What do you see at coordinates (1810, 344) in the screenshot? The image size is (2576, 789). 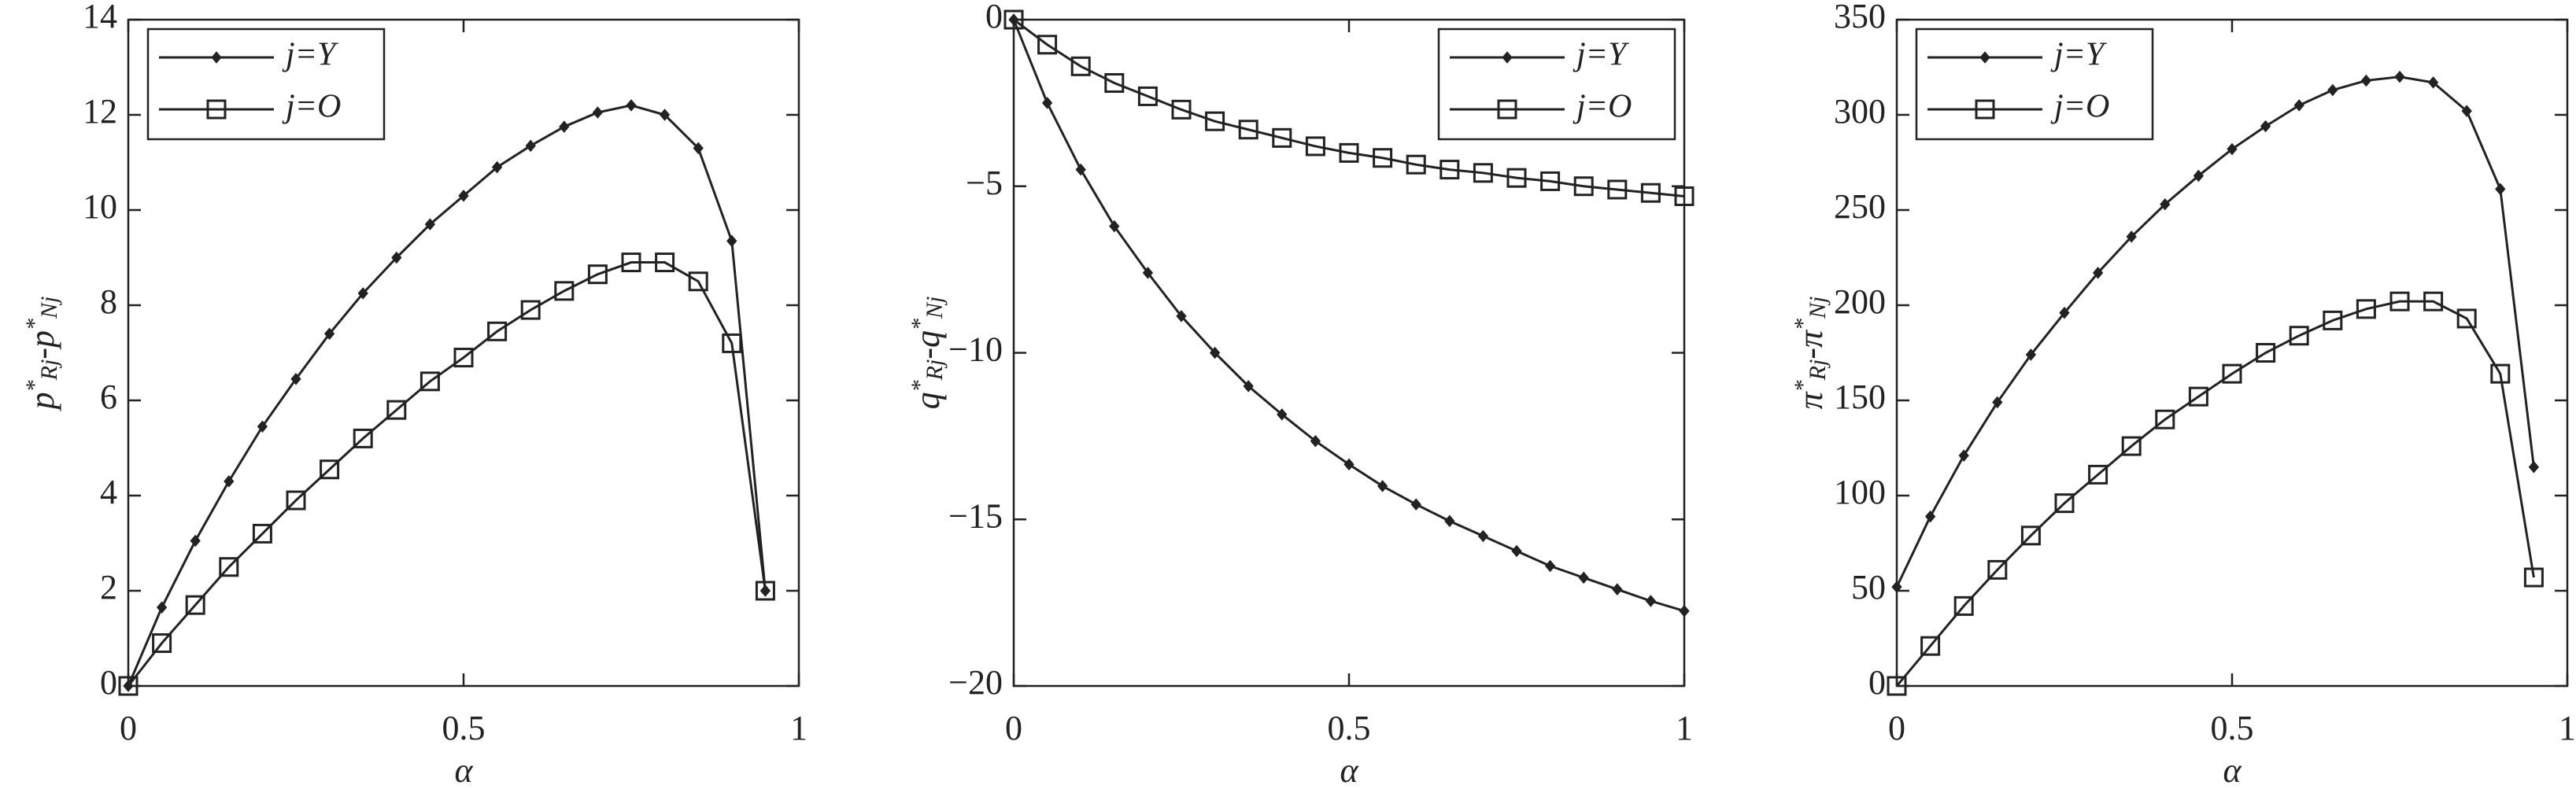 I see `y-axis-label-part: -π` at bounding box center [1810, 344].